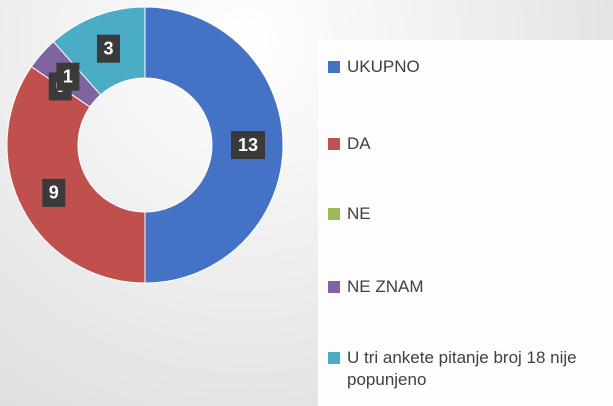 The image size is (613, 406). Describe the element at coordinates (359, 143) in the screenshot. I see `legend-label: DA` at that location.